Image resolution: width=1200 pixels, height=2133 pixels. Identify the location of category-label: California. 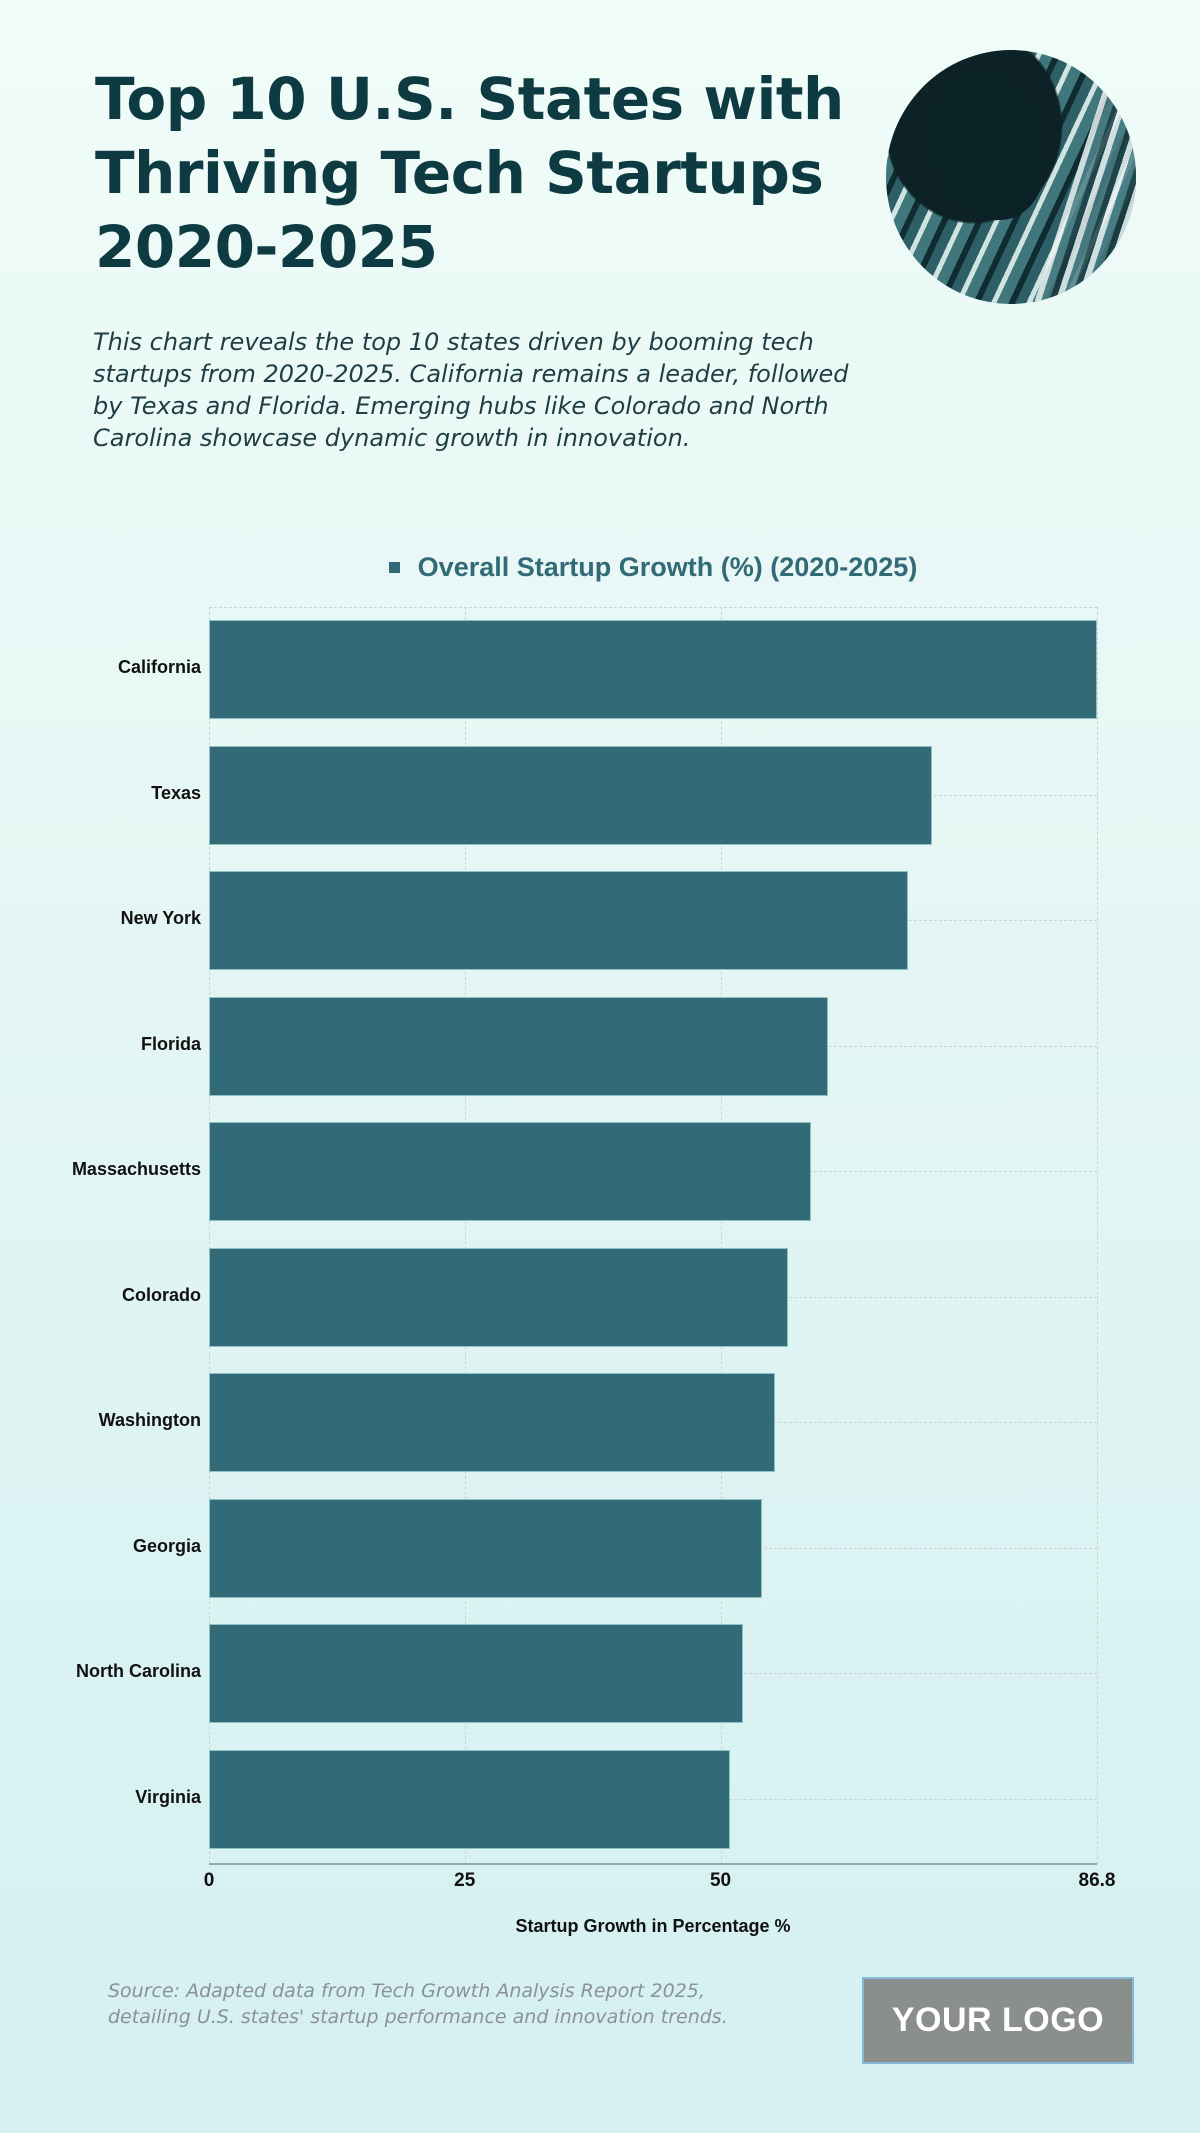
(159, 667).